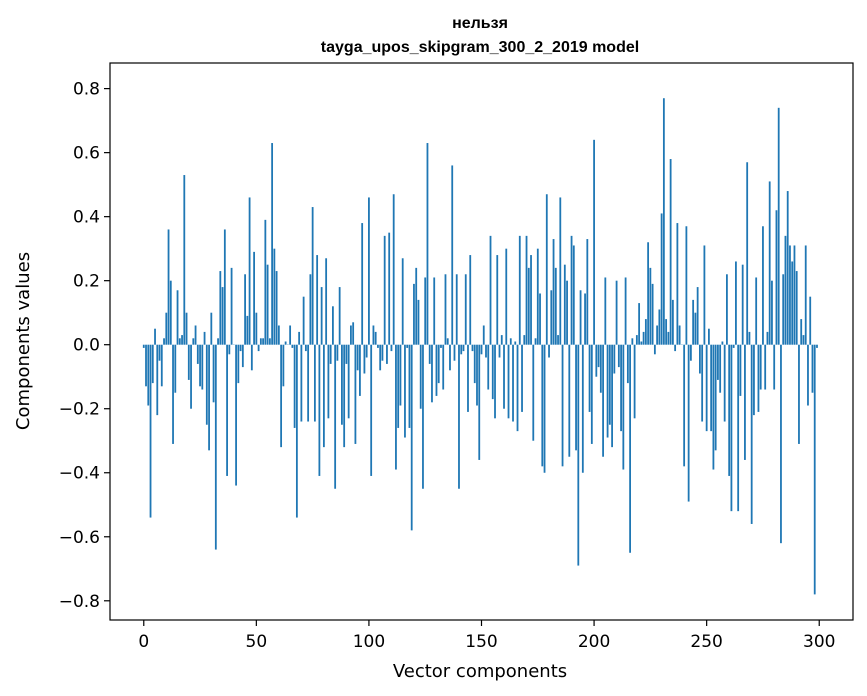 This screenshot has height=696, width=867. I want to click on x-tick-label: 100, so click(369, 642).